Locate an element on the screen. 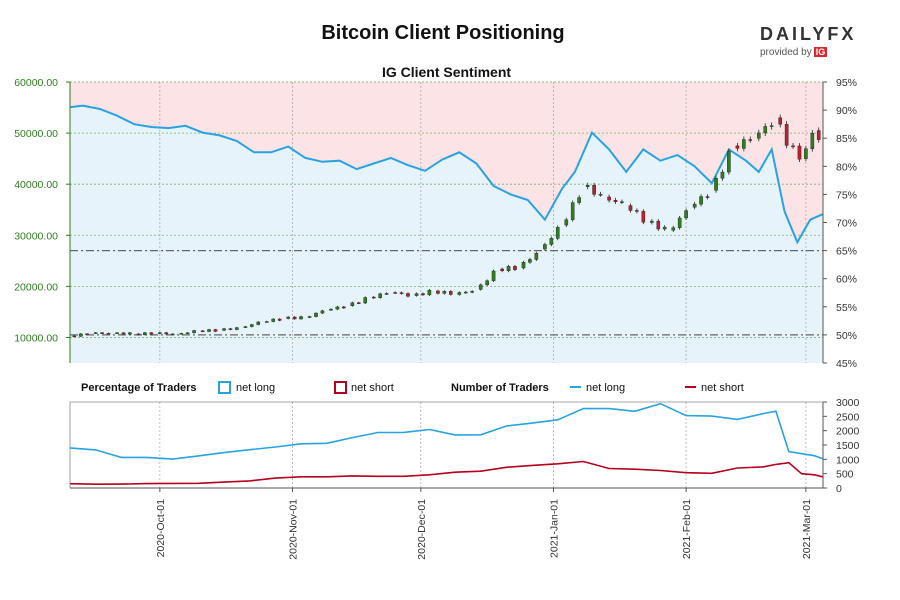 The height and width of the screenshot is (600, 900). price-tick-label: 40000.00 is located at coordinates (36, 185).